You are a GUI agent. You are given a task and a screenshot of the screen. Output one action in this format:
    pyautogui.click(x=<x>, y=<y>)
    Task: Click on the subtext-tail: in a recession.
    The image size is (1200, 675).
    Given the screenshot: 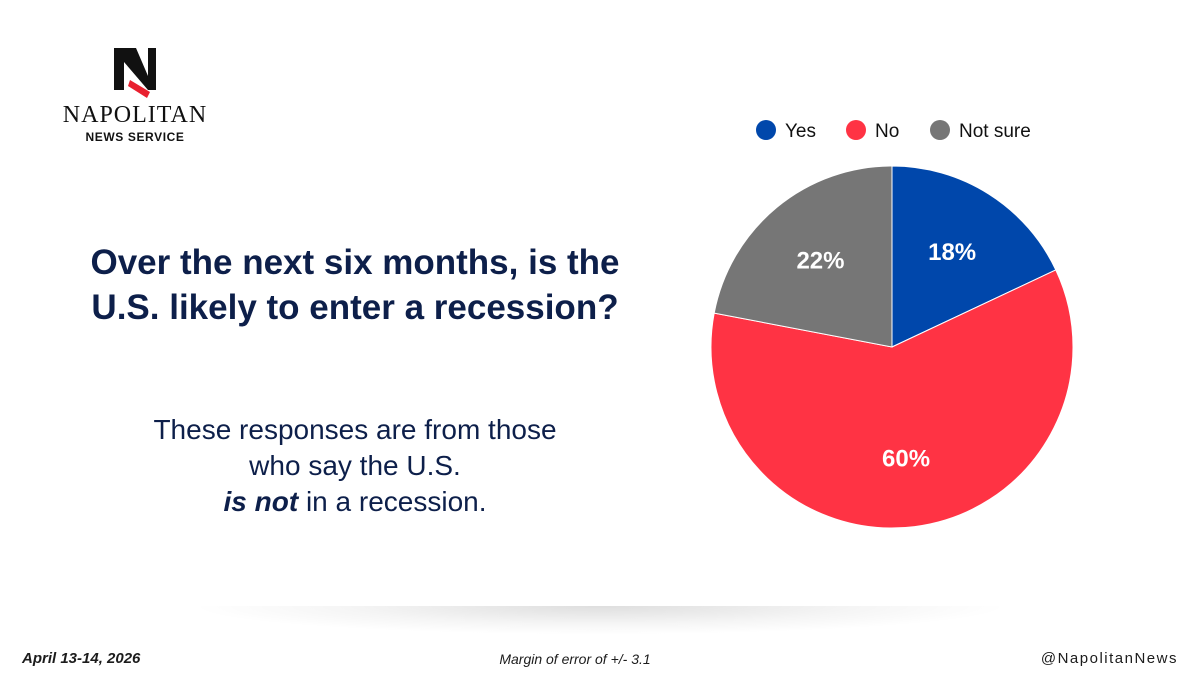 What is the action you would take?
    pyautogui.click(x=392, y=501)
    